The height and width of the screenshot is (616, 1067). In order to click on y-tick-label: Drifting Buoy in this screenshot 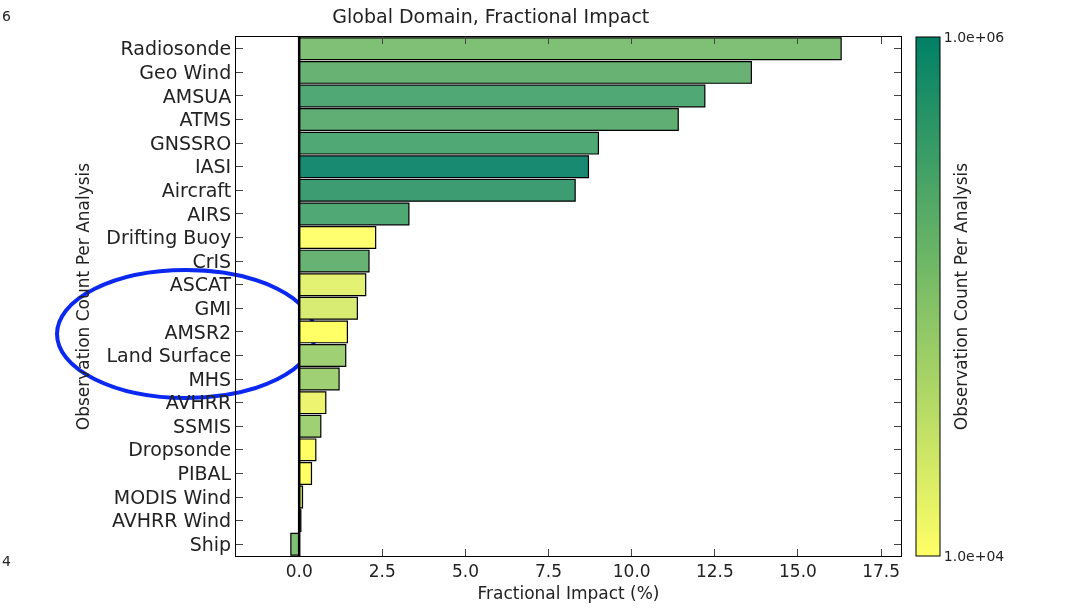, I will do `click(169, 237)`.